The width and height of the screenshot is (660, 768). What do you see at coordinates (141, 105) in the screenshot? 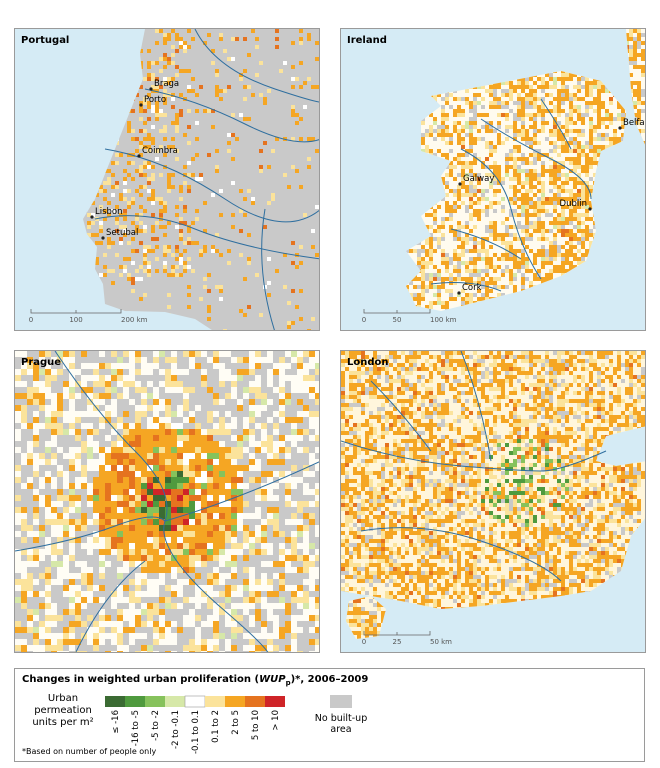
I see `city-dot` at bounding box center [141, 105].